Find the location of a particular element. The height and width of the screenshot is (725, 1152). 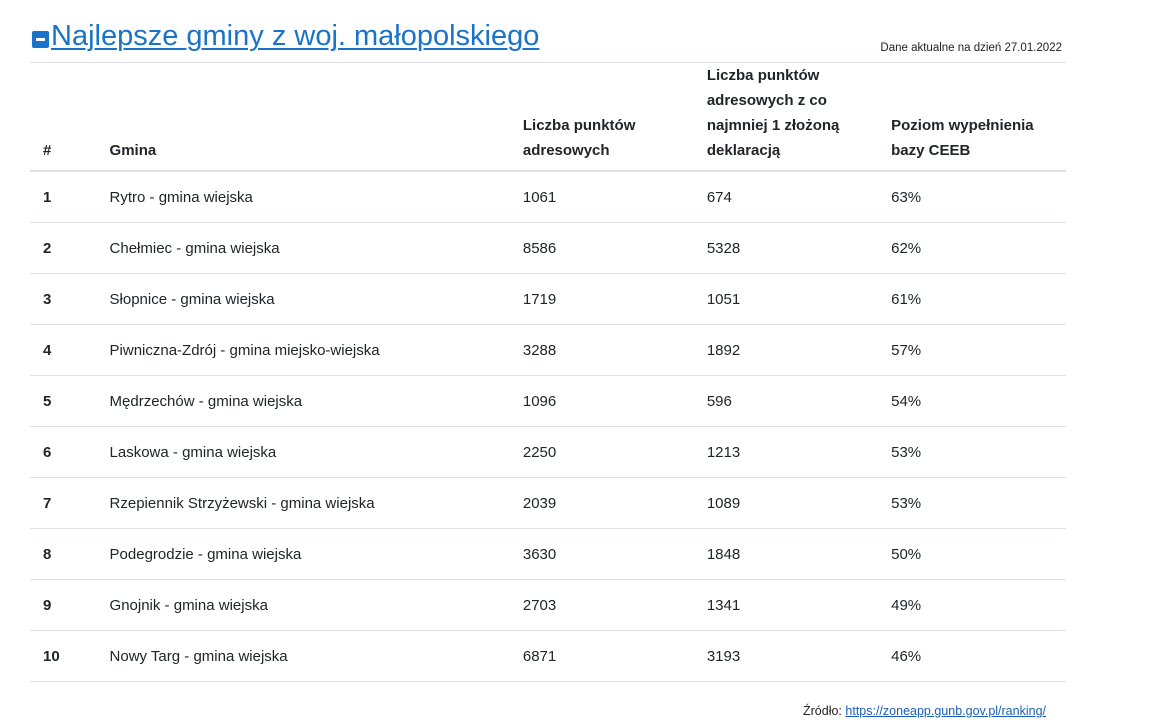

page-title: Najlepsze gminy z woj. małopolskiego is located at coordinates (295, 36).